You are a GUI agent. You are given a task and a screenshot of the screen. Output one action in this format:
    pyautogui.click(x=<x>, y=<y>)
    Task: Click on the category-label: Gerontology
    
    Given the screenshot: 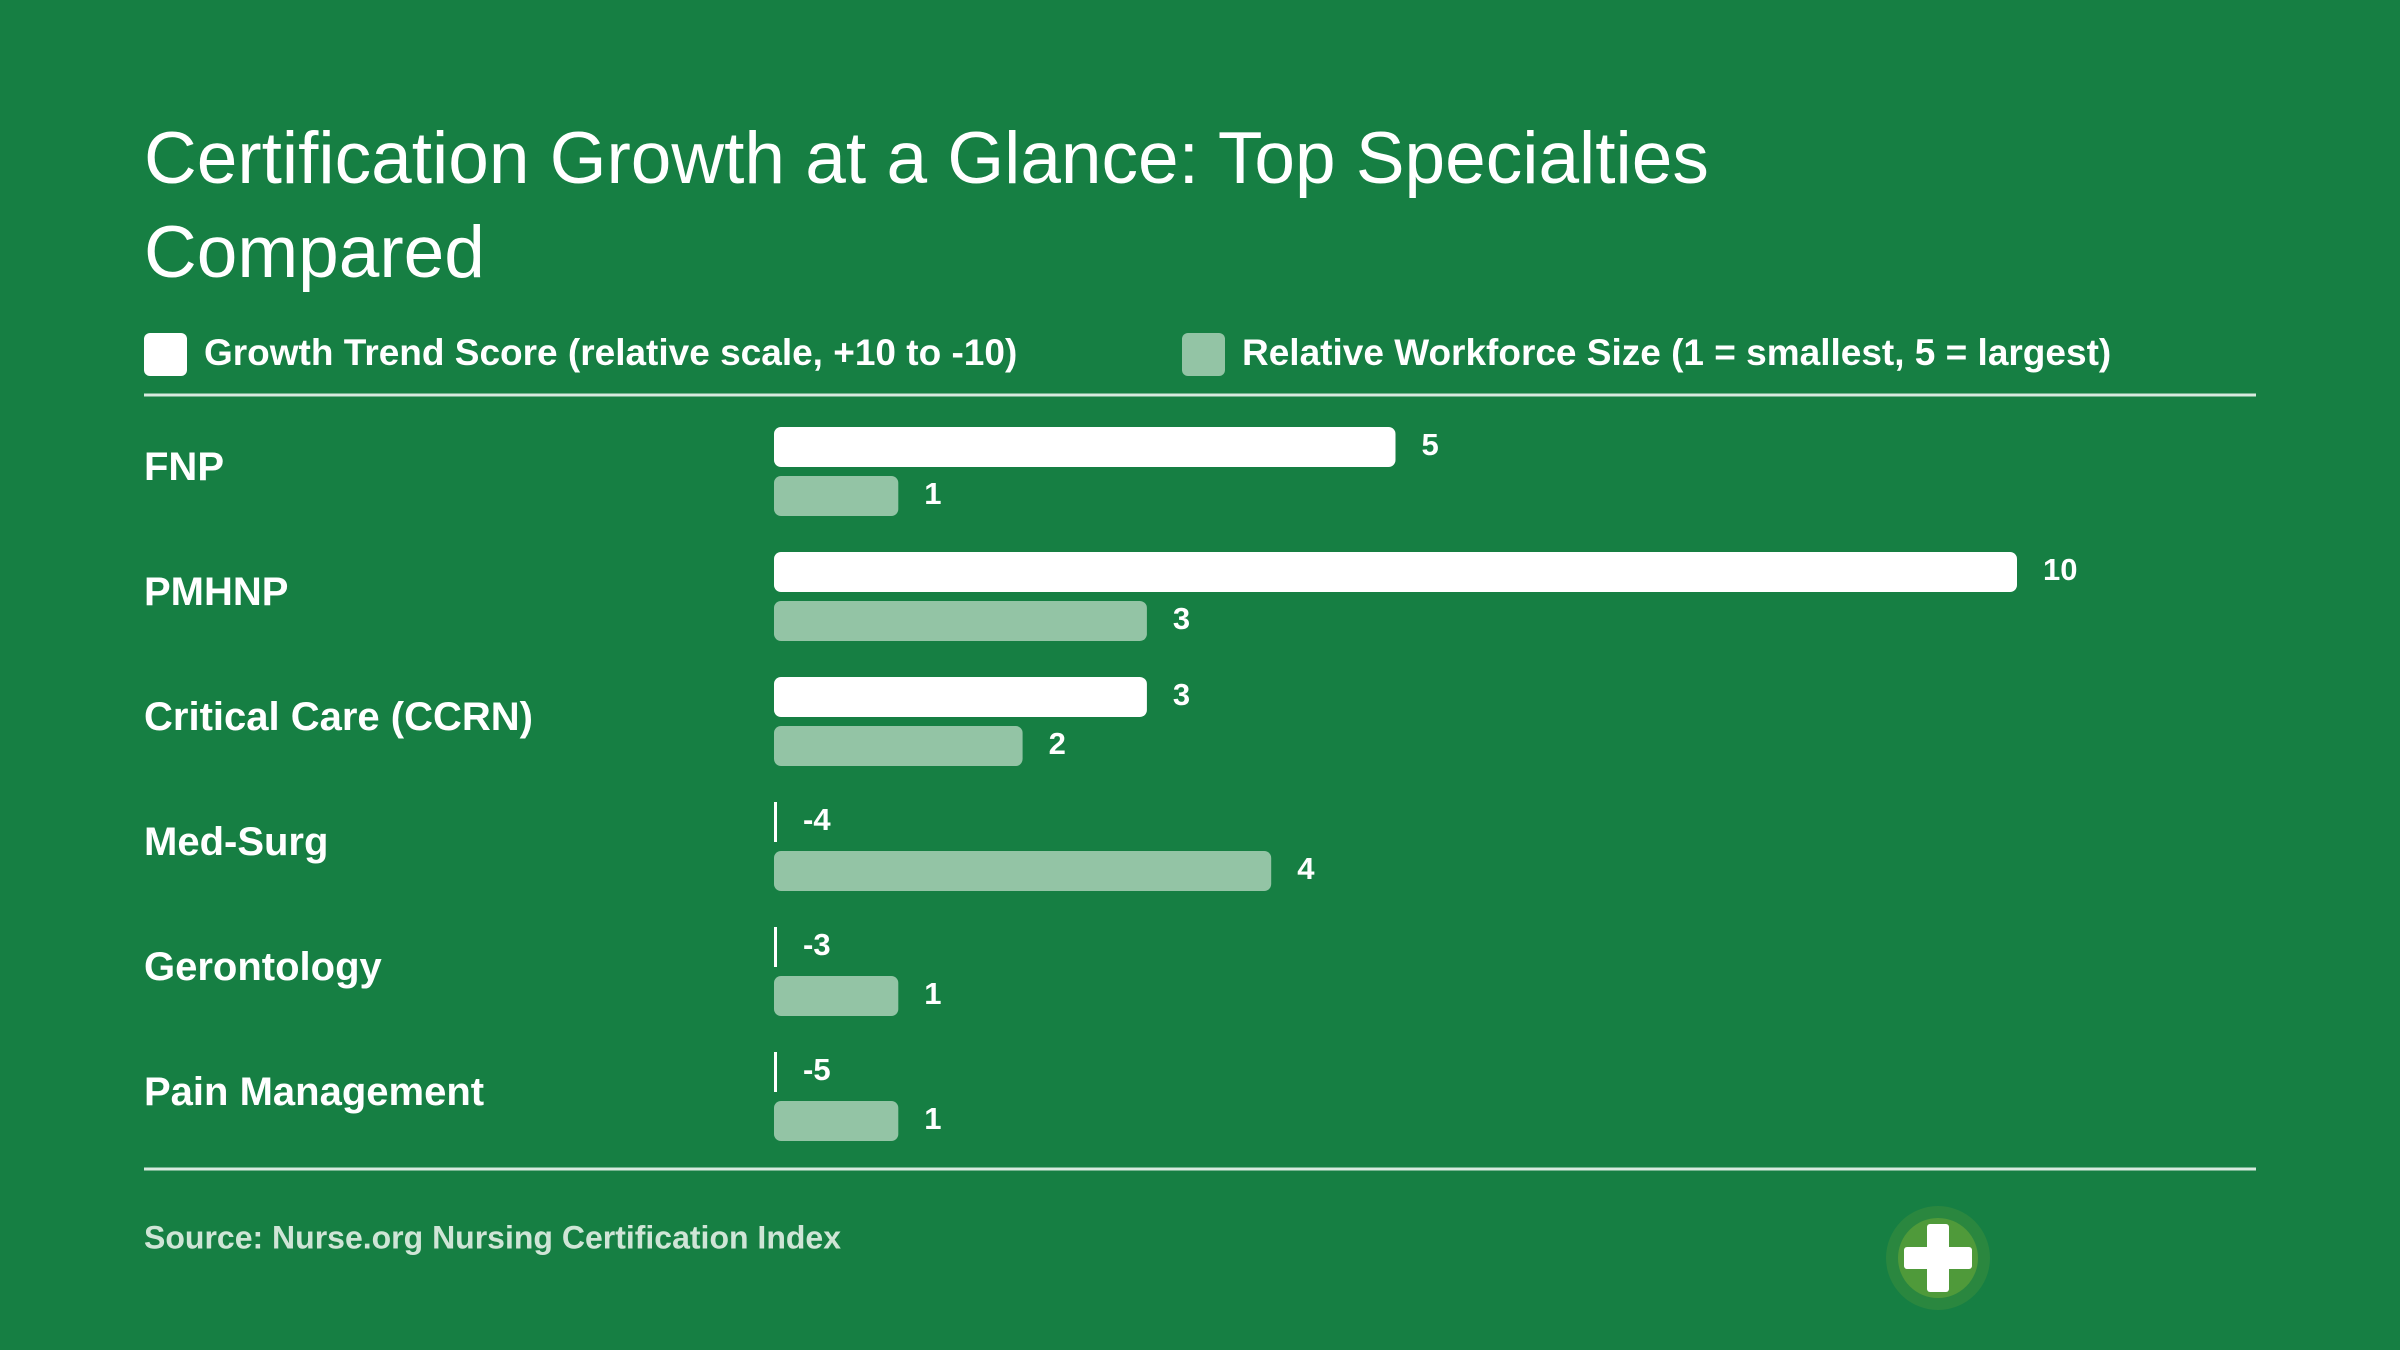 What is the action you would take?
    pyautogui.click(x=263, y=967)
    